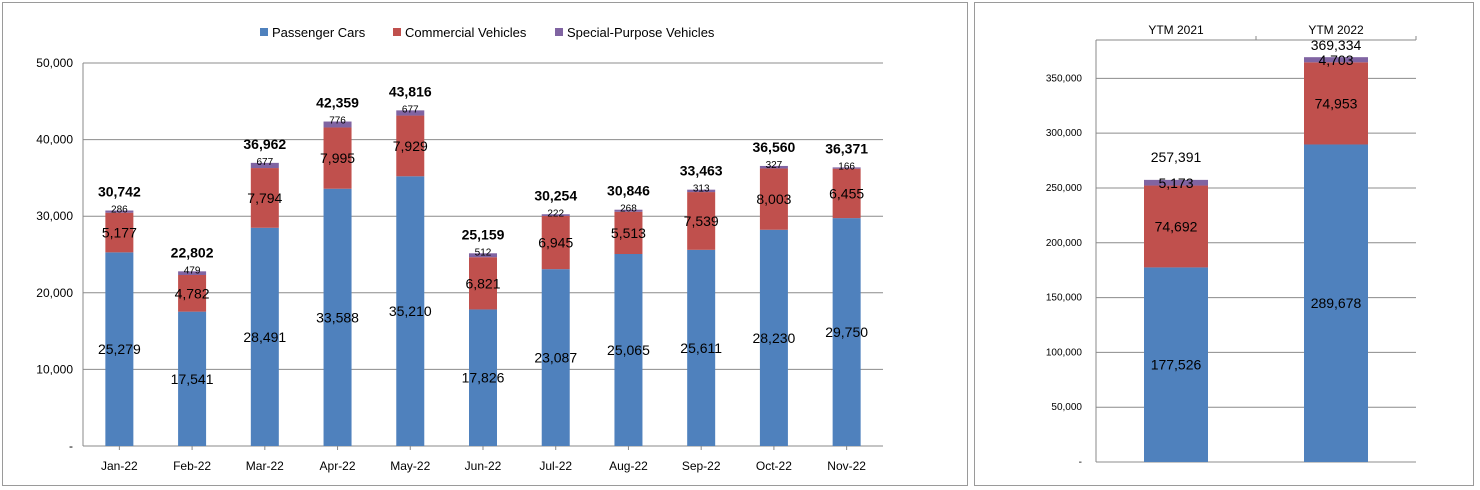 Image resolution: width=1480 pixels, height=490 pixels. What do you see at coordinates (773, 147) in the screenshot?
I see `total-label: 36,560` at bounding box center [773, 147].